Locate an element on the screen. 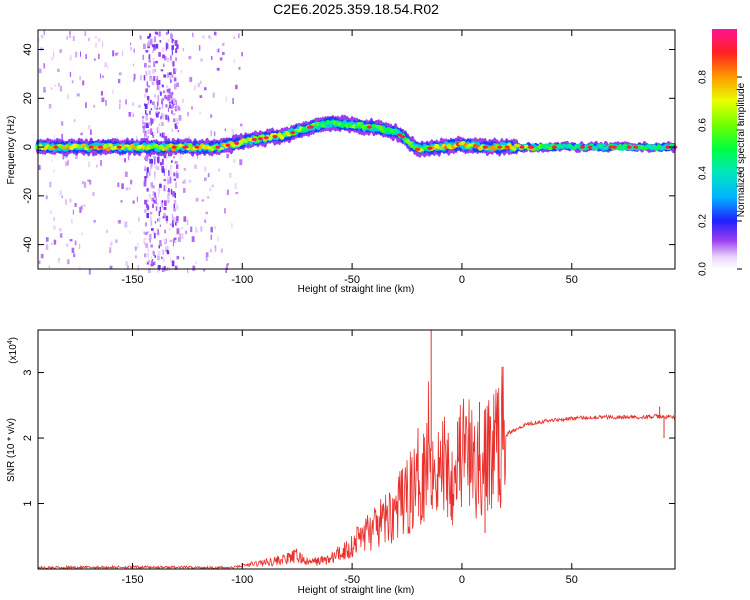  spectrogram-x-label: Height of straight line (km) is located at coordinates (356, 289).